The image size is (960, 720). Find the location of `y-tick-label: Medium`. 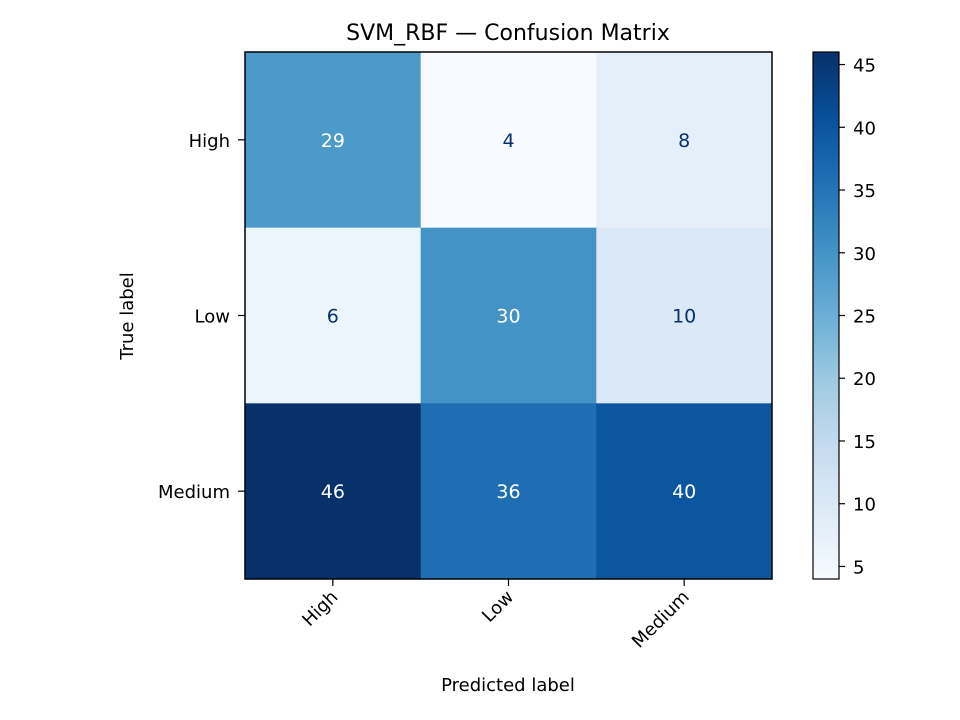

y-tick-label: Medium is located at coordinates (194, 492).